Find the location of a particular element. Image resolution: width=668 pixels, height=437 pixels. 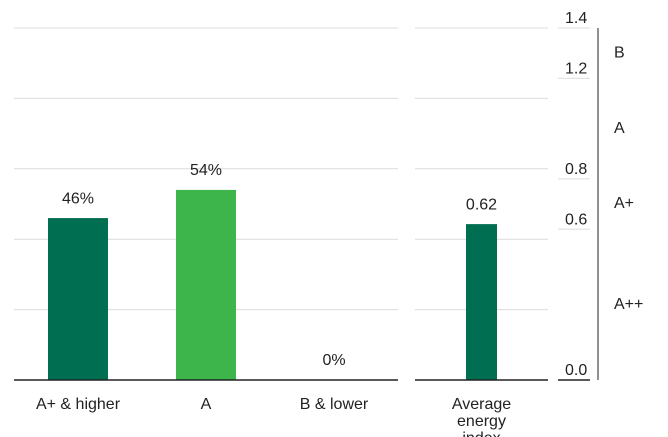

x-tick-label: B & lower is located at coordinates (334, 404).